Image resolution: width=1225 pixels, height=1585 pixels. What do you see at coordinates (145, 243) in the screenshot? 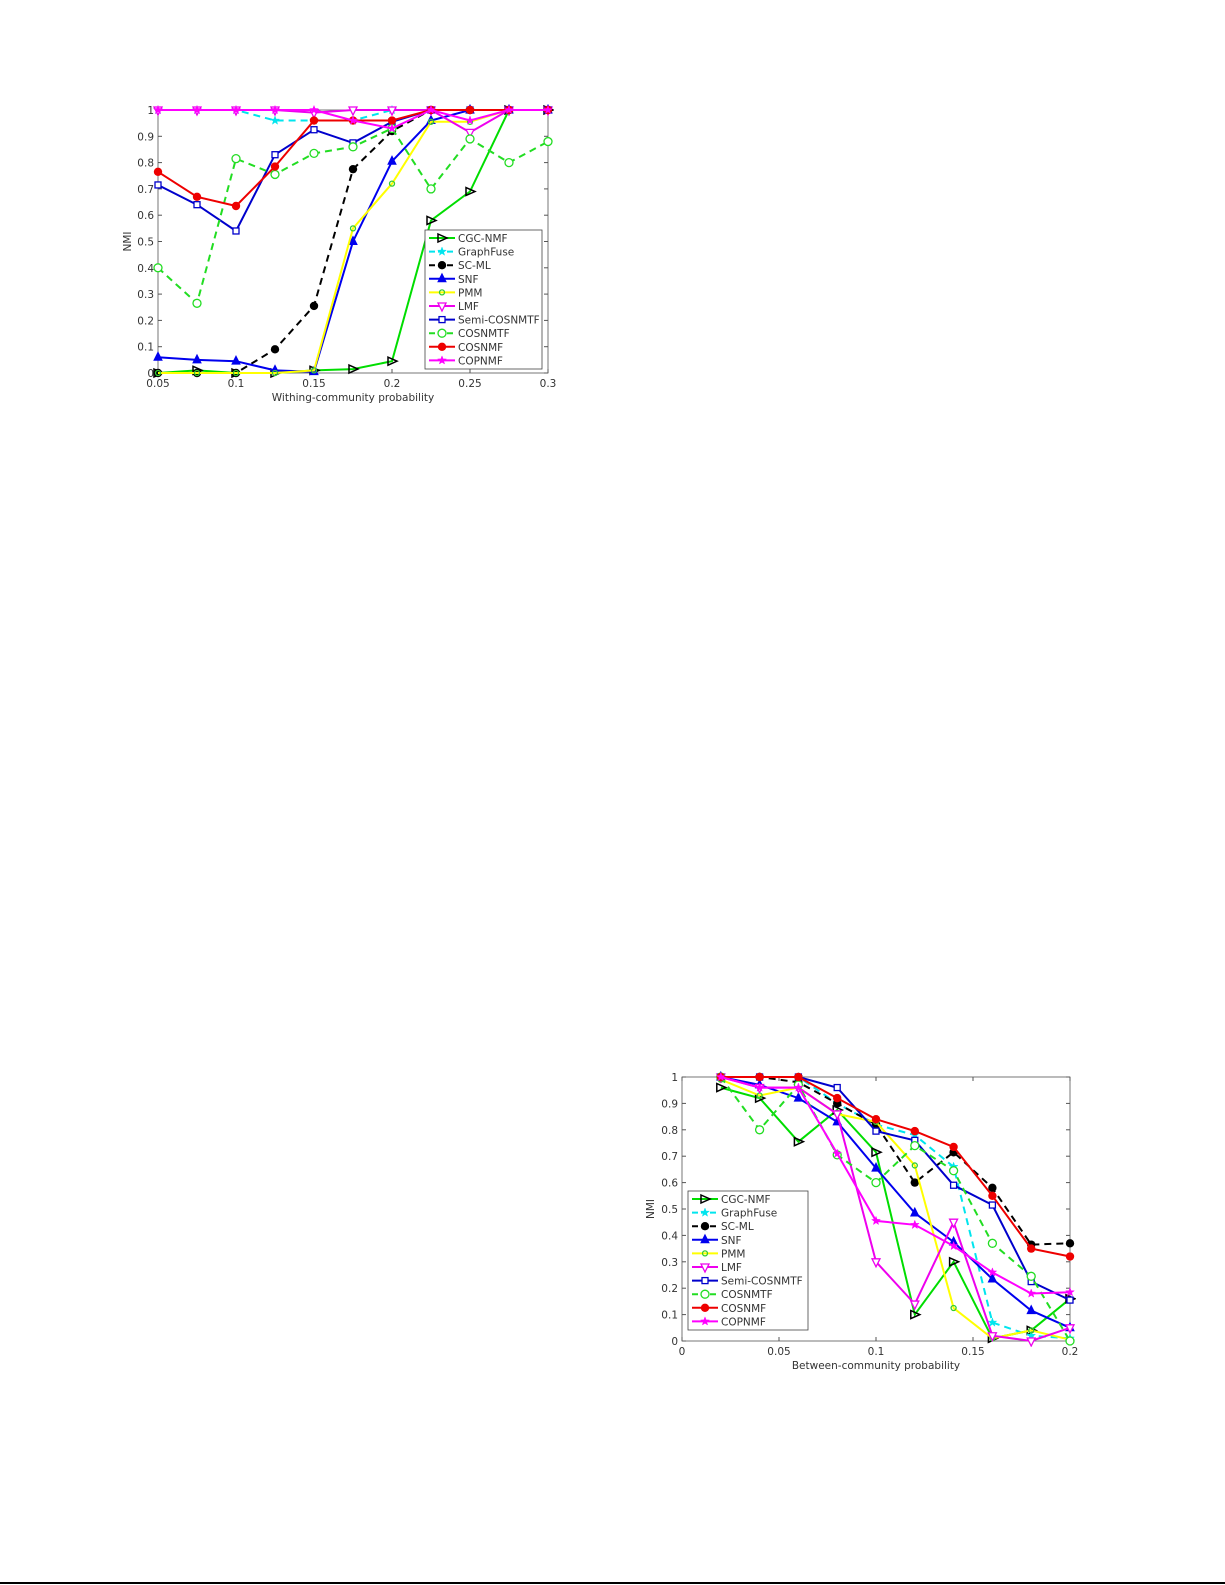
I see `y-tick-label: 0.5` at bounding box center [145, 243].